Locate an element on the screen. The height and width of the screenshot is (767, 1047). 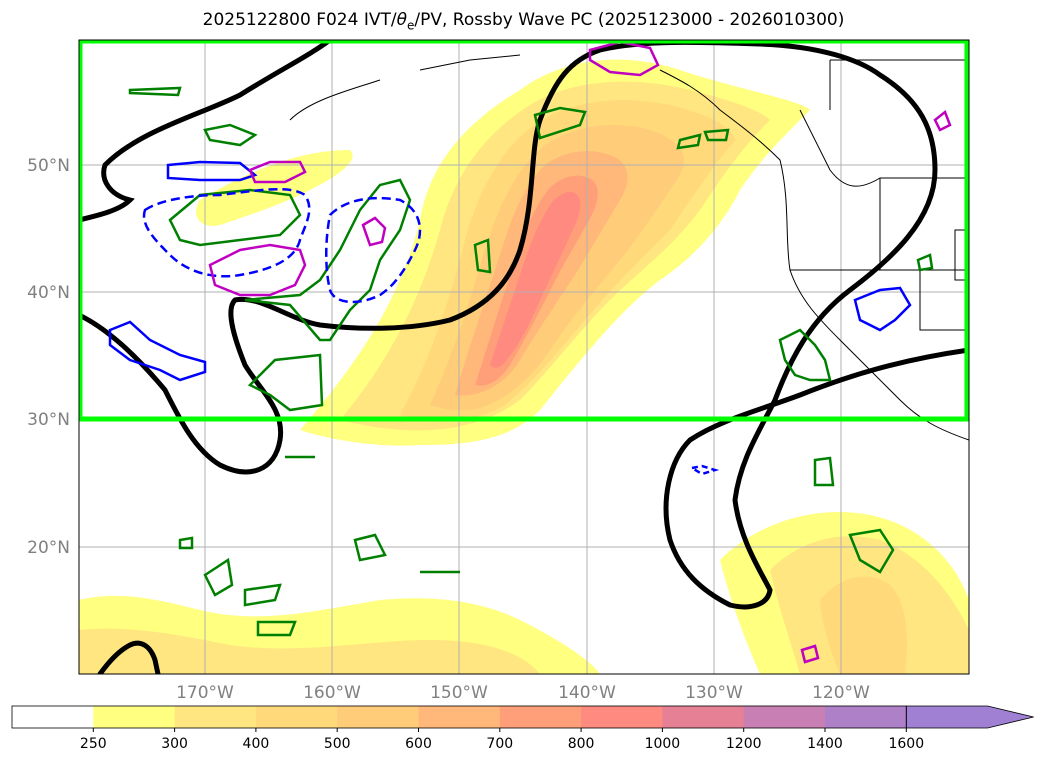
lon-label-170w: 170°W is located at coordinates (205, 693).